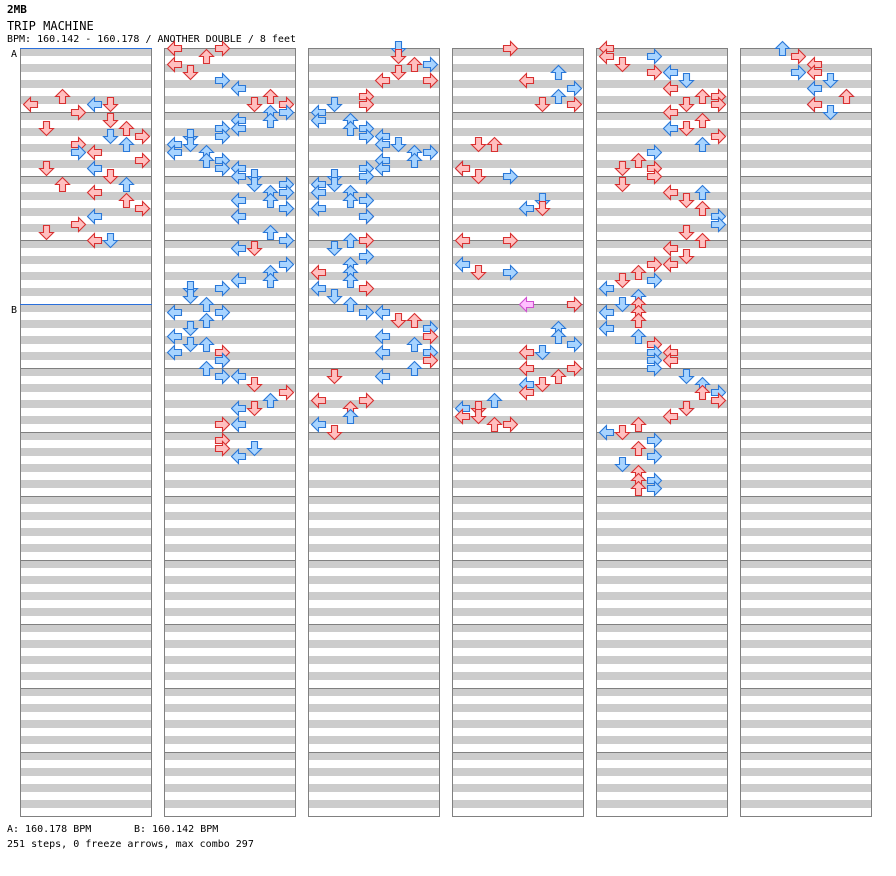  Describe the element at coordinates (49, 829) in the screenshot. I see `footer-bpm-a: A: 160.178 BPM` at that location.